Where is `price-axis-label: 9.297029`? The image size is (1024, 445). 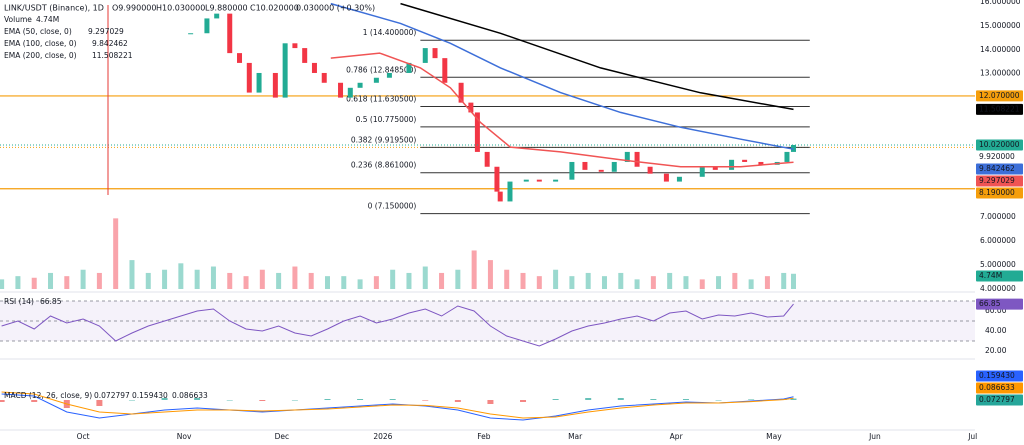 price-axis-label: 9.297029 is located at coordinates (997, 180).